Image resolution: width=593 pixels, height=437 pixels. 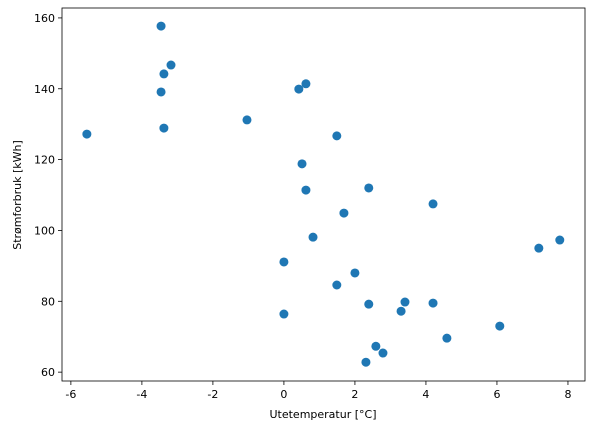 What do you see at coordinates (212, 394) in the screenshot?
I see `x-tick-label: -2` at bounding box center [212, 394].